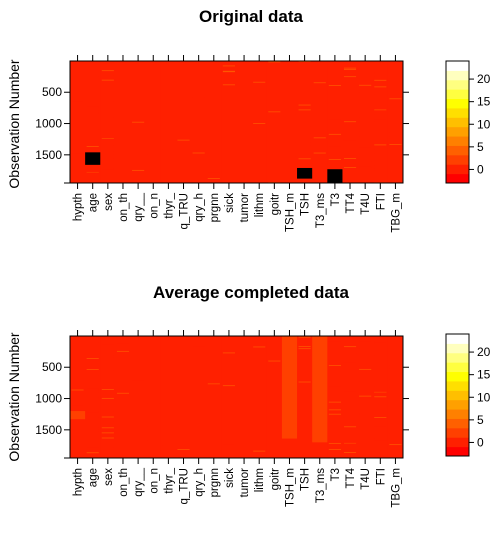 The width and height of the screenshot is (503, 549). I want to click on x-tick-label: T3, so click(336, 474).